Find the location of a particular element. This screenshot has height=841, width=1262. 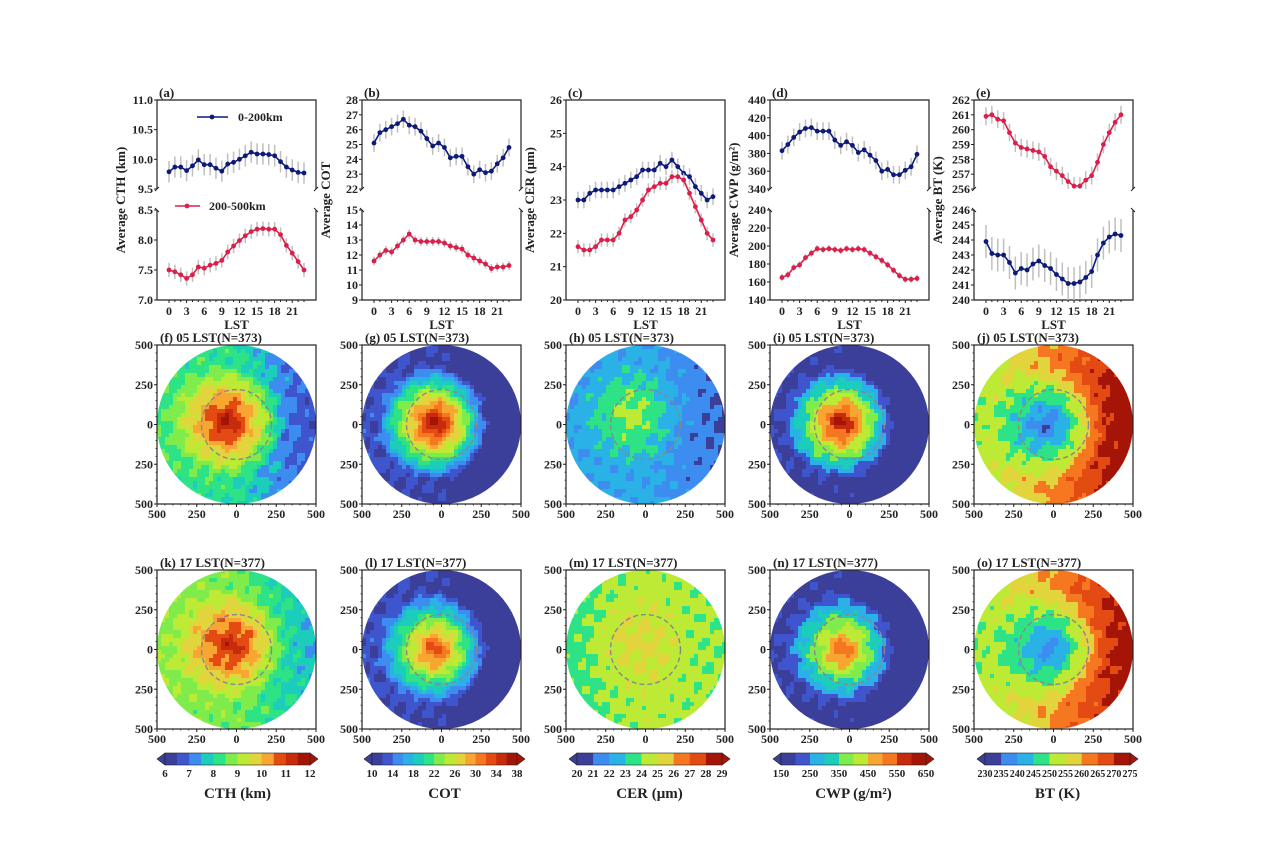

colorbar-tick-label: 28 is located at coordinates (706, 774).